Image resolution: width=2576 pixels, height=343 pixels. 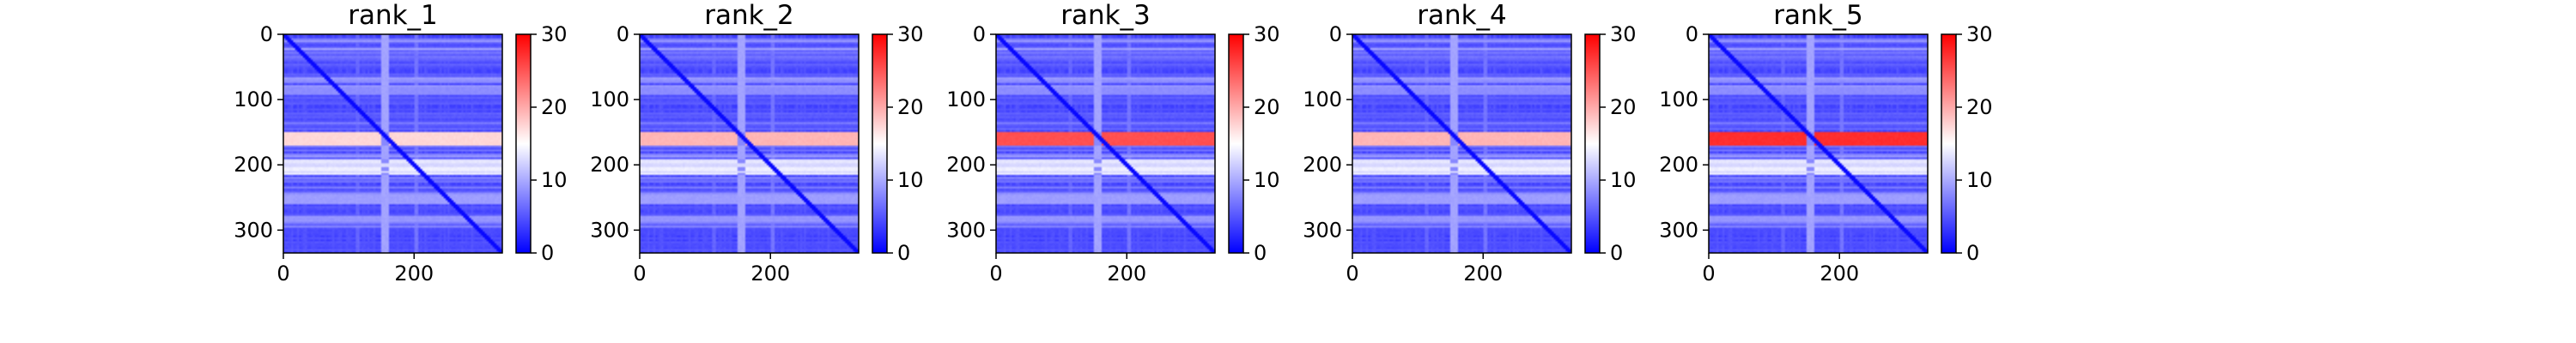 I want to click on panel-title: rank_3, so click(x=1105, y=16).